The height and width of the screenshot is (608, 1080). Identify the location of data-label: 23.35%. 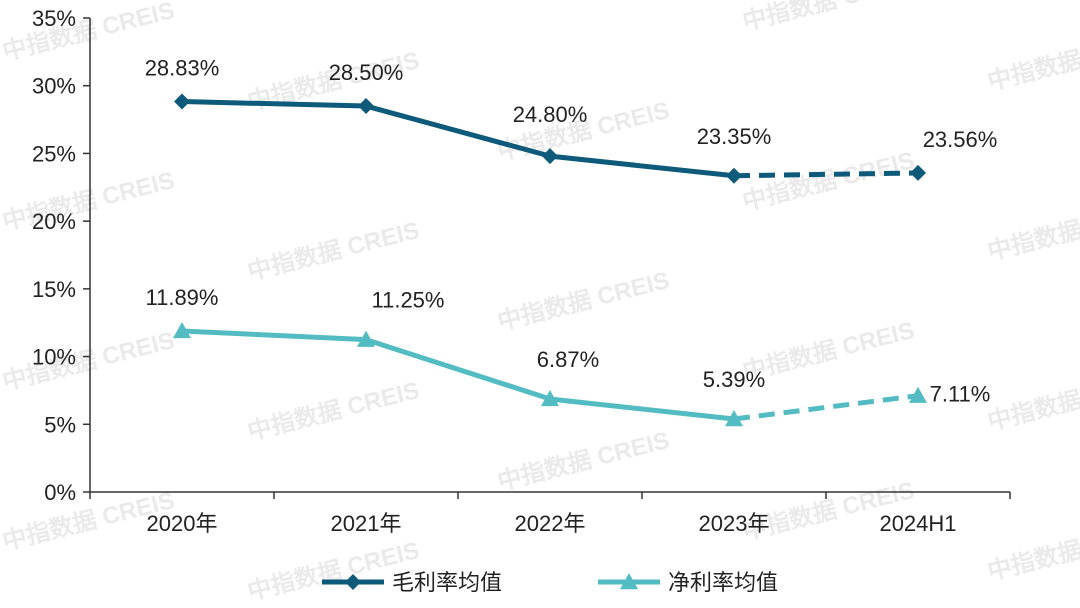
(734, 136).